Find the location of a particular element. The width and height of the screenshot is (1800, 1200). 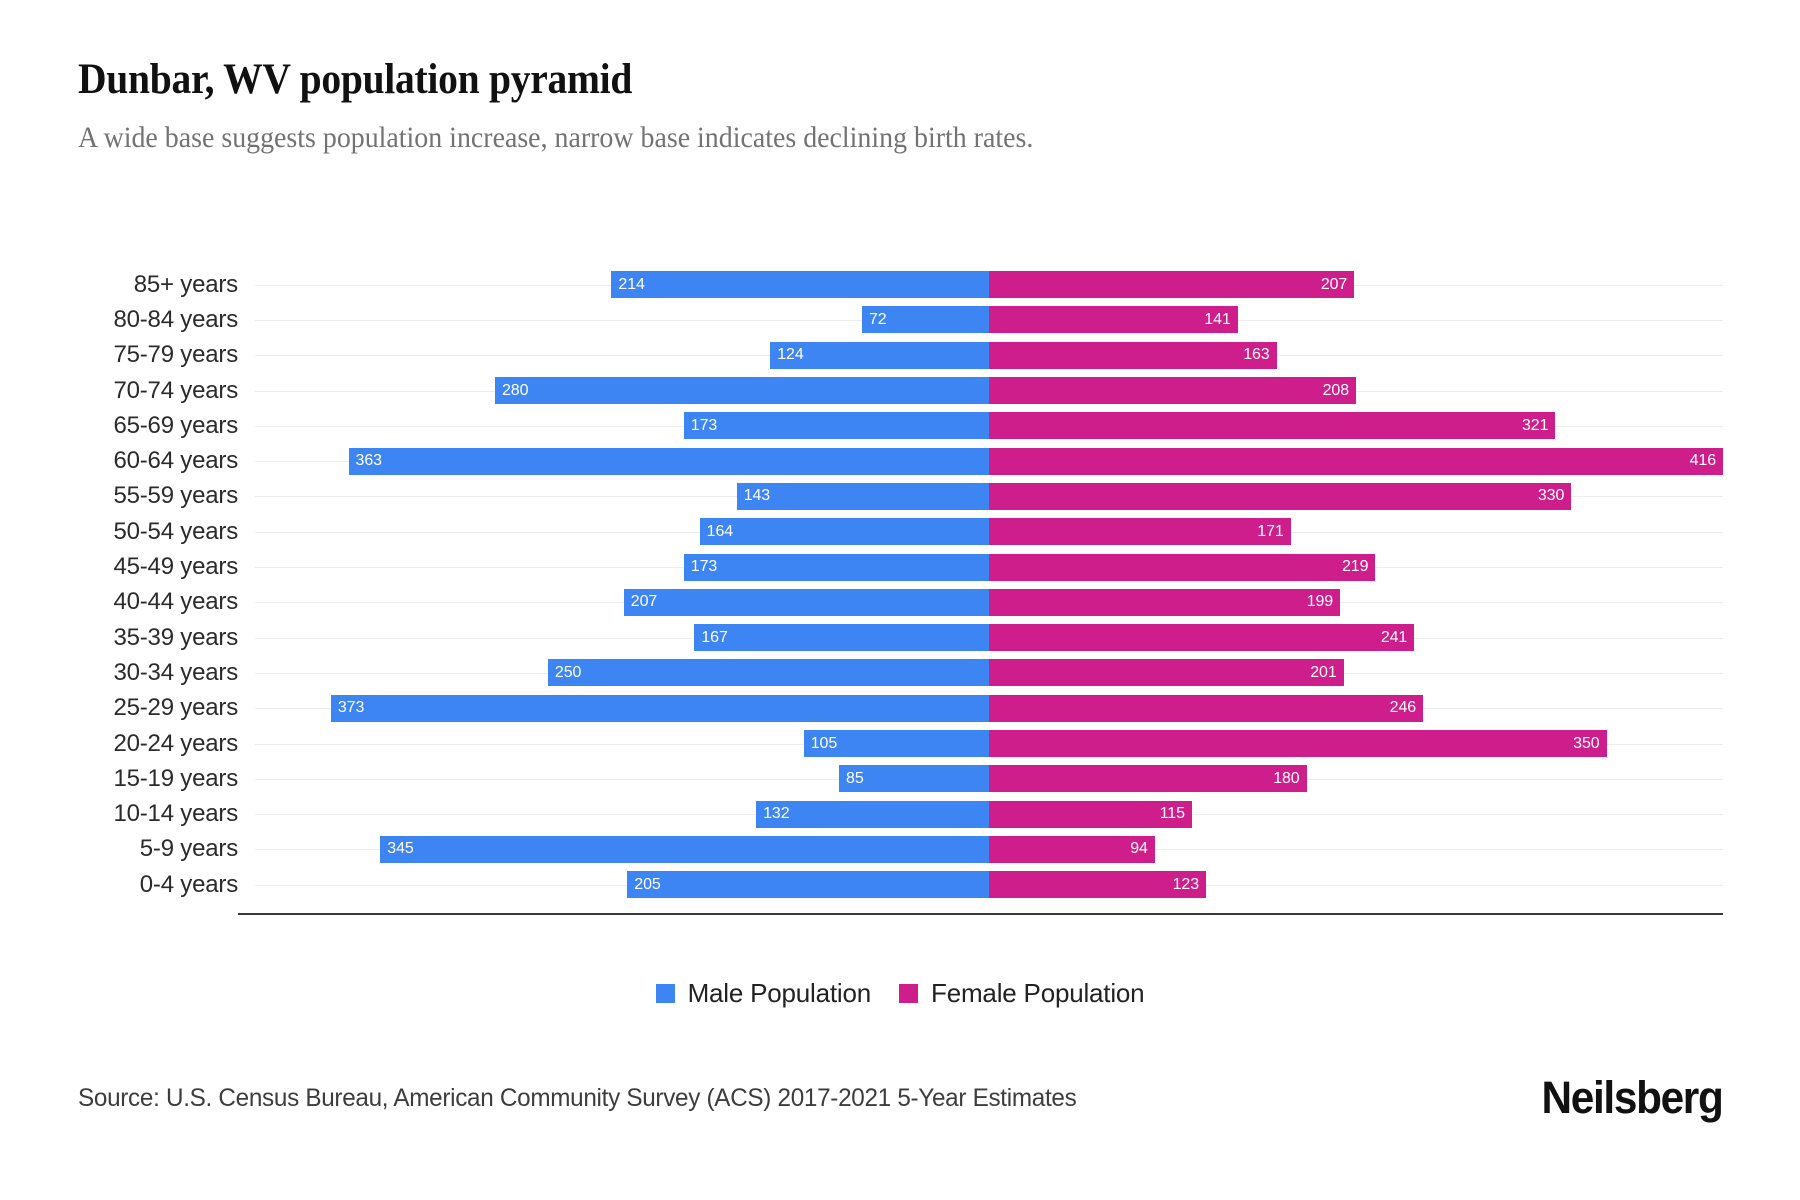

female-half: 321 is located at coordinates (1356, 426).